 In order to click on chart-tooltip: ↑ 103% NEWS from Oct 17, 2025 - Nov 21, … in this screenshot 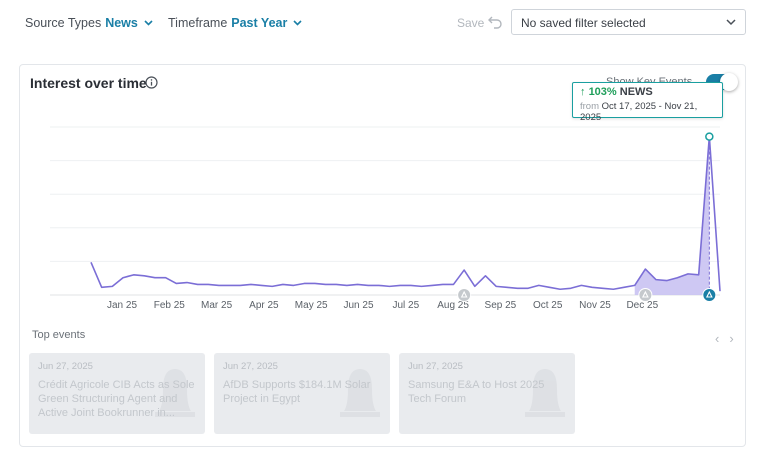, I will do `click(647, 102)`.